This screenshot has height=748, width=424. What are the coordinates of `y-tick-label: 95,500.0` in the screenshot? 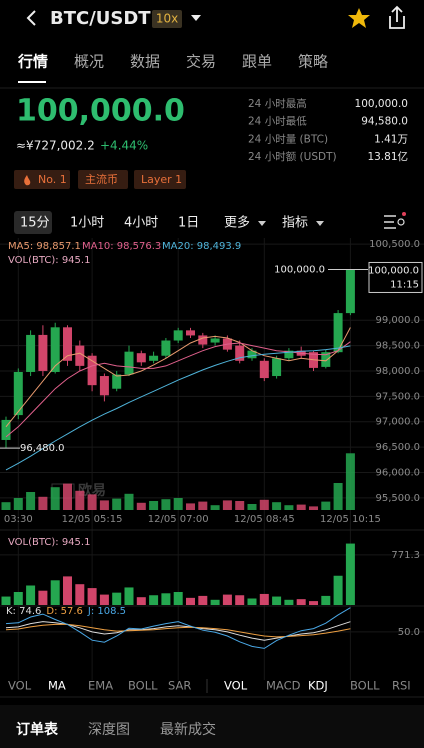 It's located at (397, 498).